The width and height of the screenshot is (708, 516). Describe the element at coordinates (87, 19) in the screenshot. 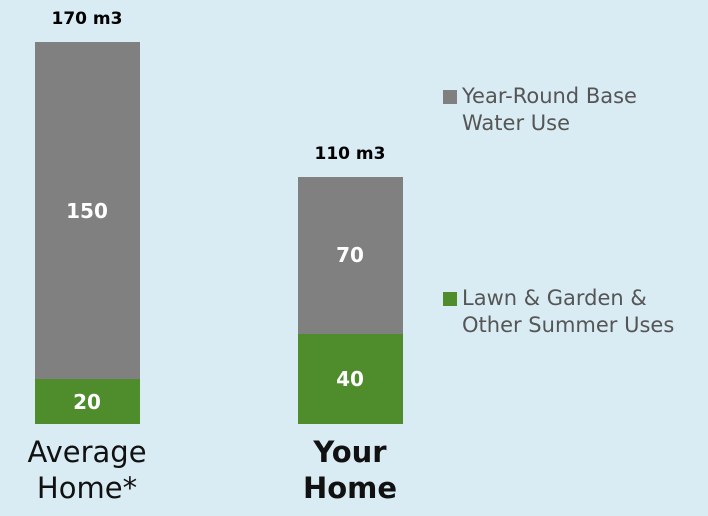

I see `total-label: 170 m3` at that location.